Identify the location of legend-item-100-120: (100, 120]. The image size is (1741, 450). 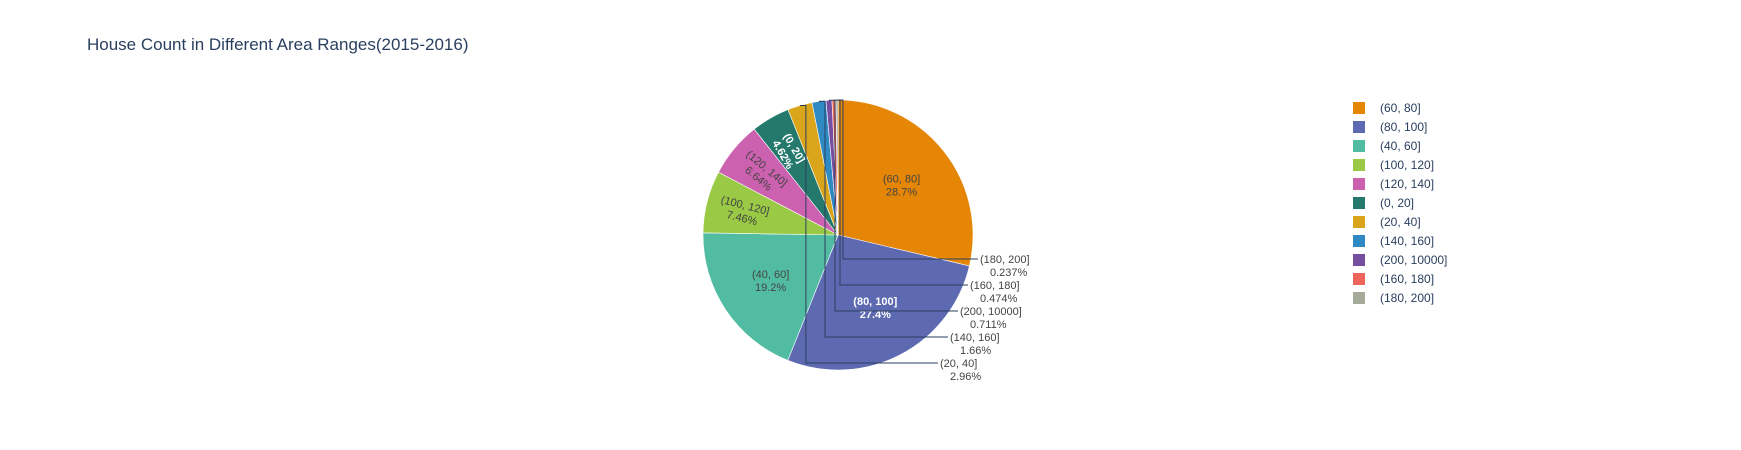
(1393, 165).